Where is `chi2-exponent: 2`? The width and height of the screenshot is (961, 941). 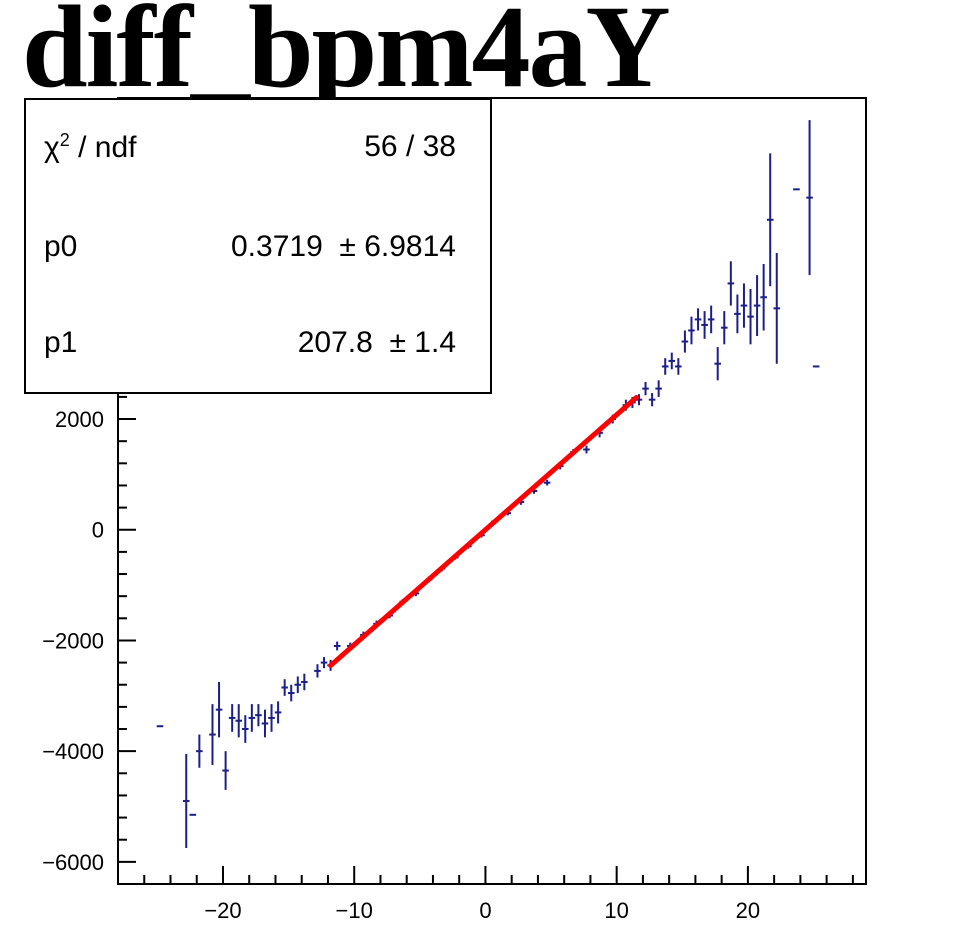
chi2-exponent: 2 is located at coordinates (64, 140).